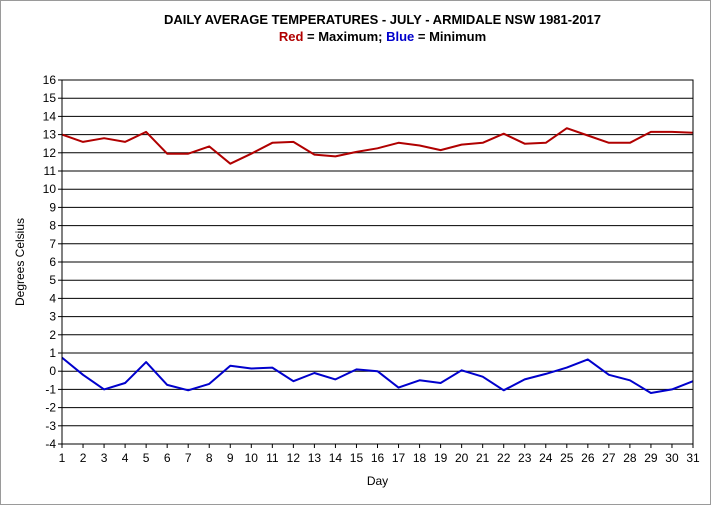 This screenshot has height=505, width=711. I want to click on x-tick-label: 23, so click(525, 458).